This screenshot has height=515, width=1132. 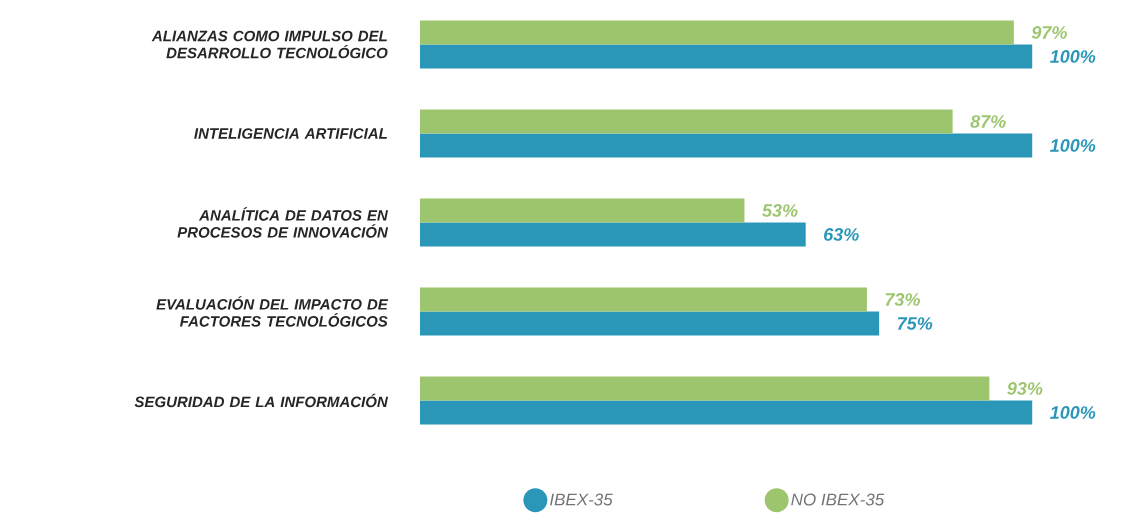 I want to click on legend-label: IBEX-35, so click(x=581, y=499).